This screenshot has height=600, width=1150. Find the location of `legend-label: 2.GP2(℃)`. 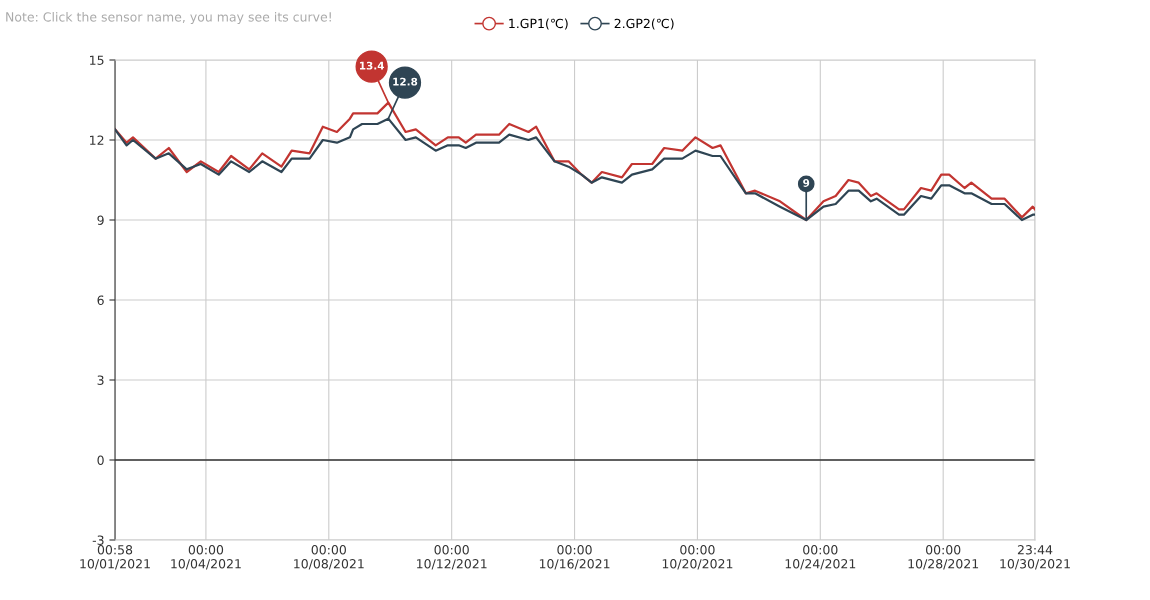

legend-label: 2.GP2(℃) is located at coordinates (644, 24).